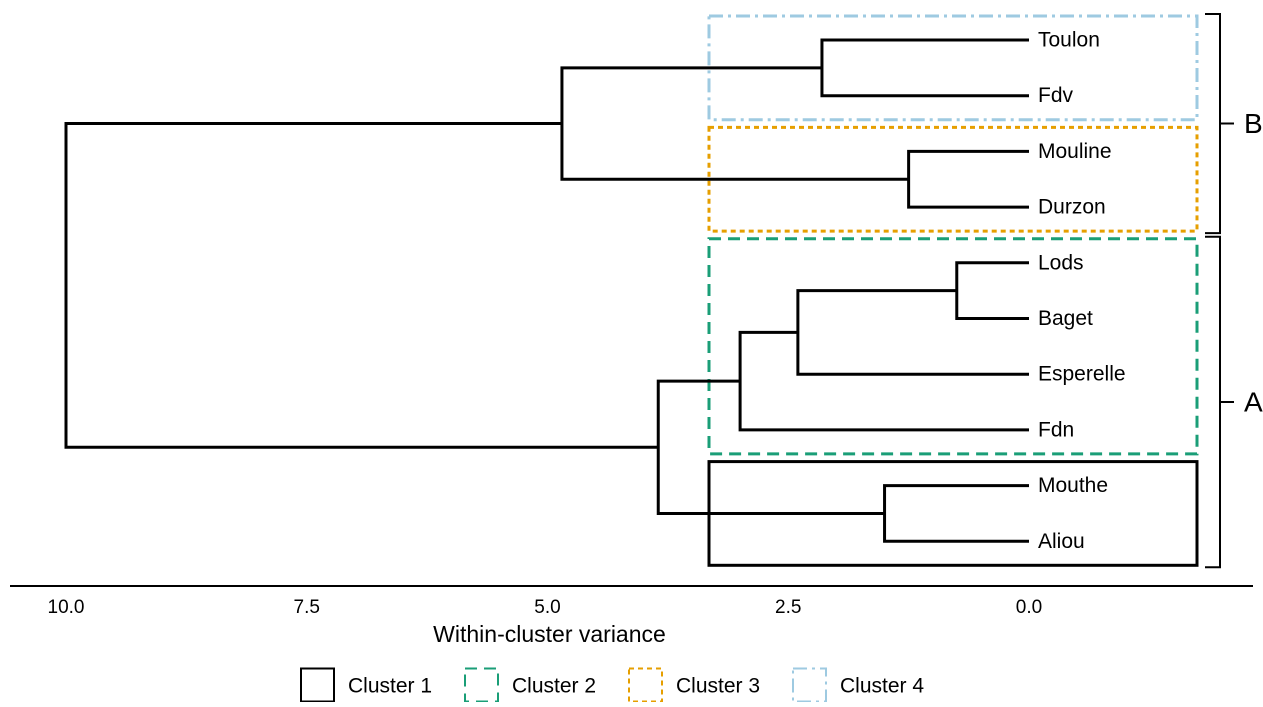 The height and width of the screenshot is (707, 1263). What do you see at coordinates (1056, 429) in the screenshot?
I see `leaf-label-fdn: Fdn` at bounding box center [1056, 429].